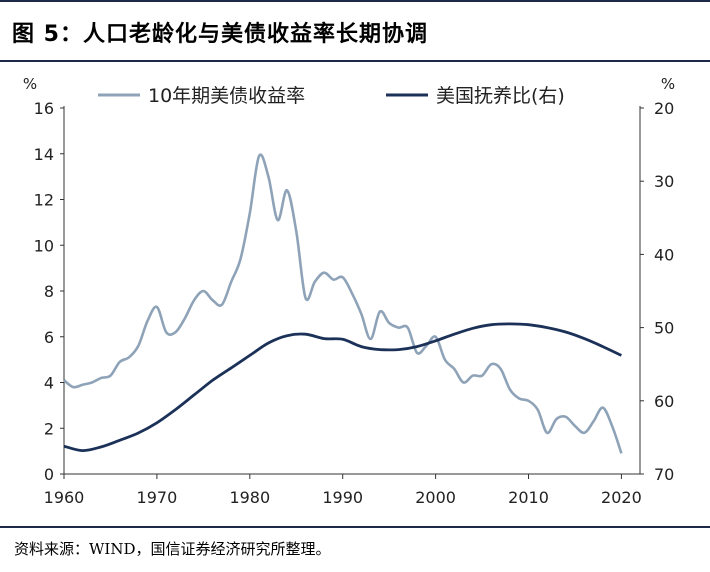 This screenshot has width=710, height=572. Describe the element at coordinates (435, 497) in the screenshot. I see `x-tick-label: 2000` at that location.